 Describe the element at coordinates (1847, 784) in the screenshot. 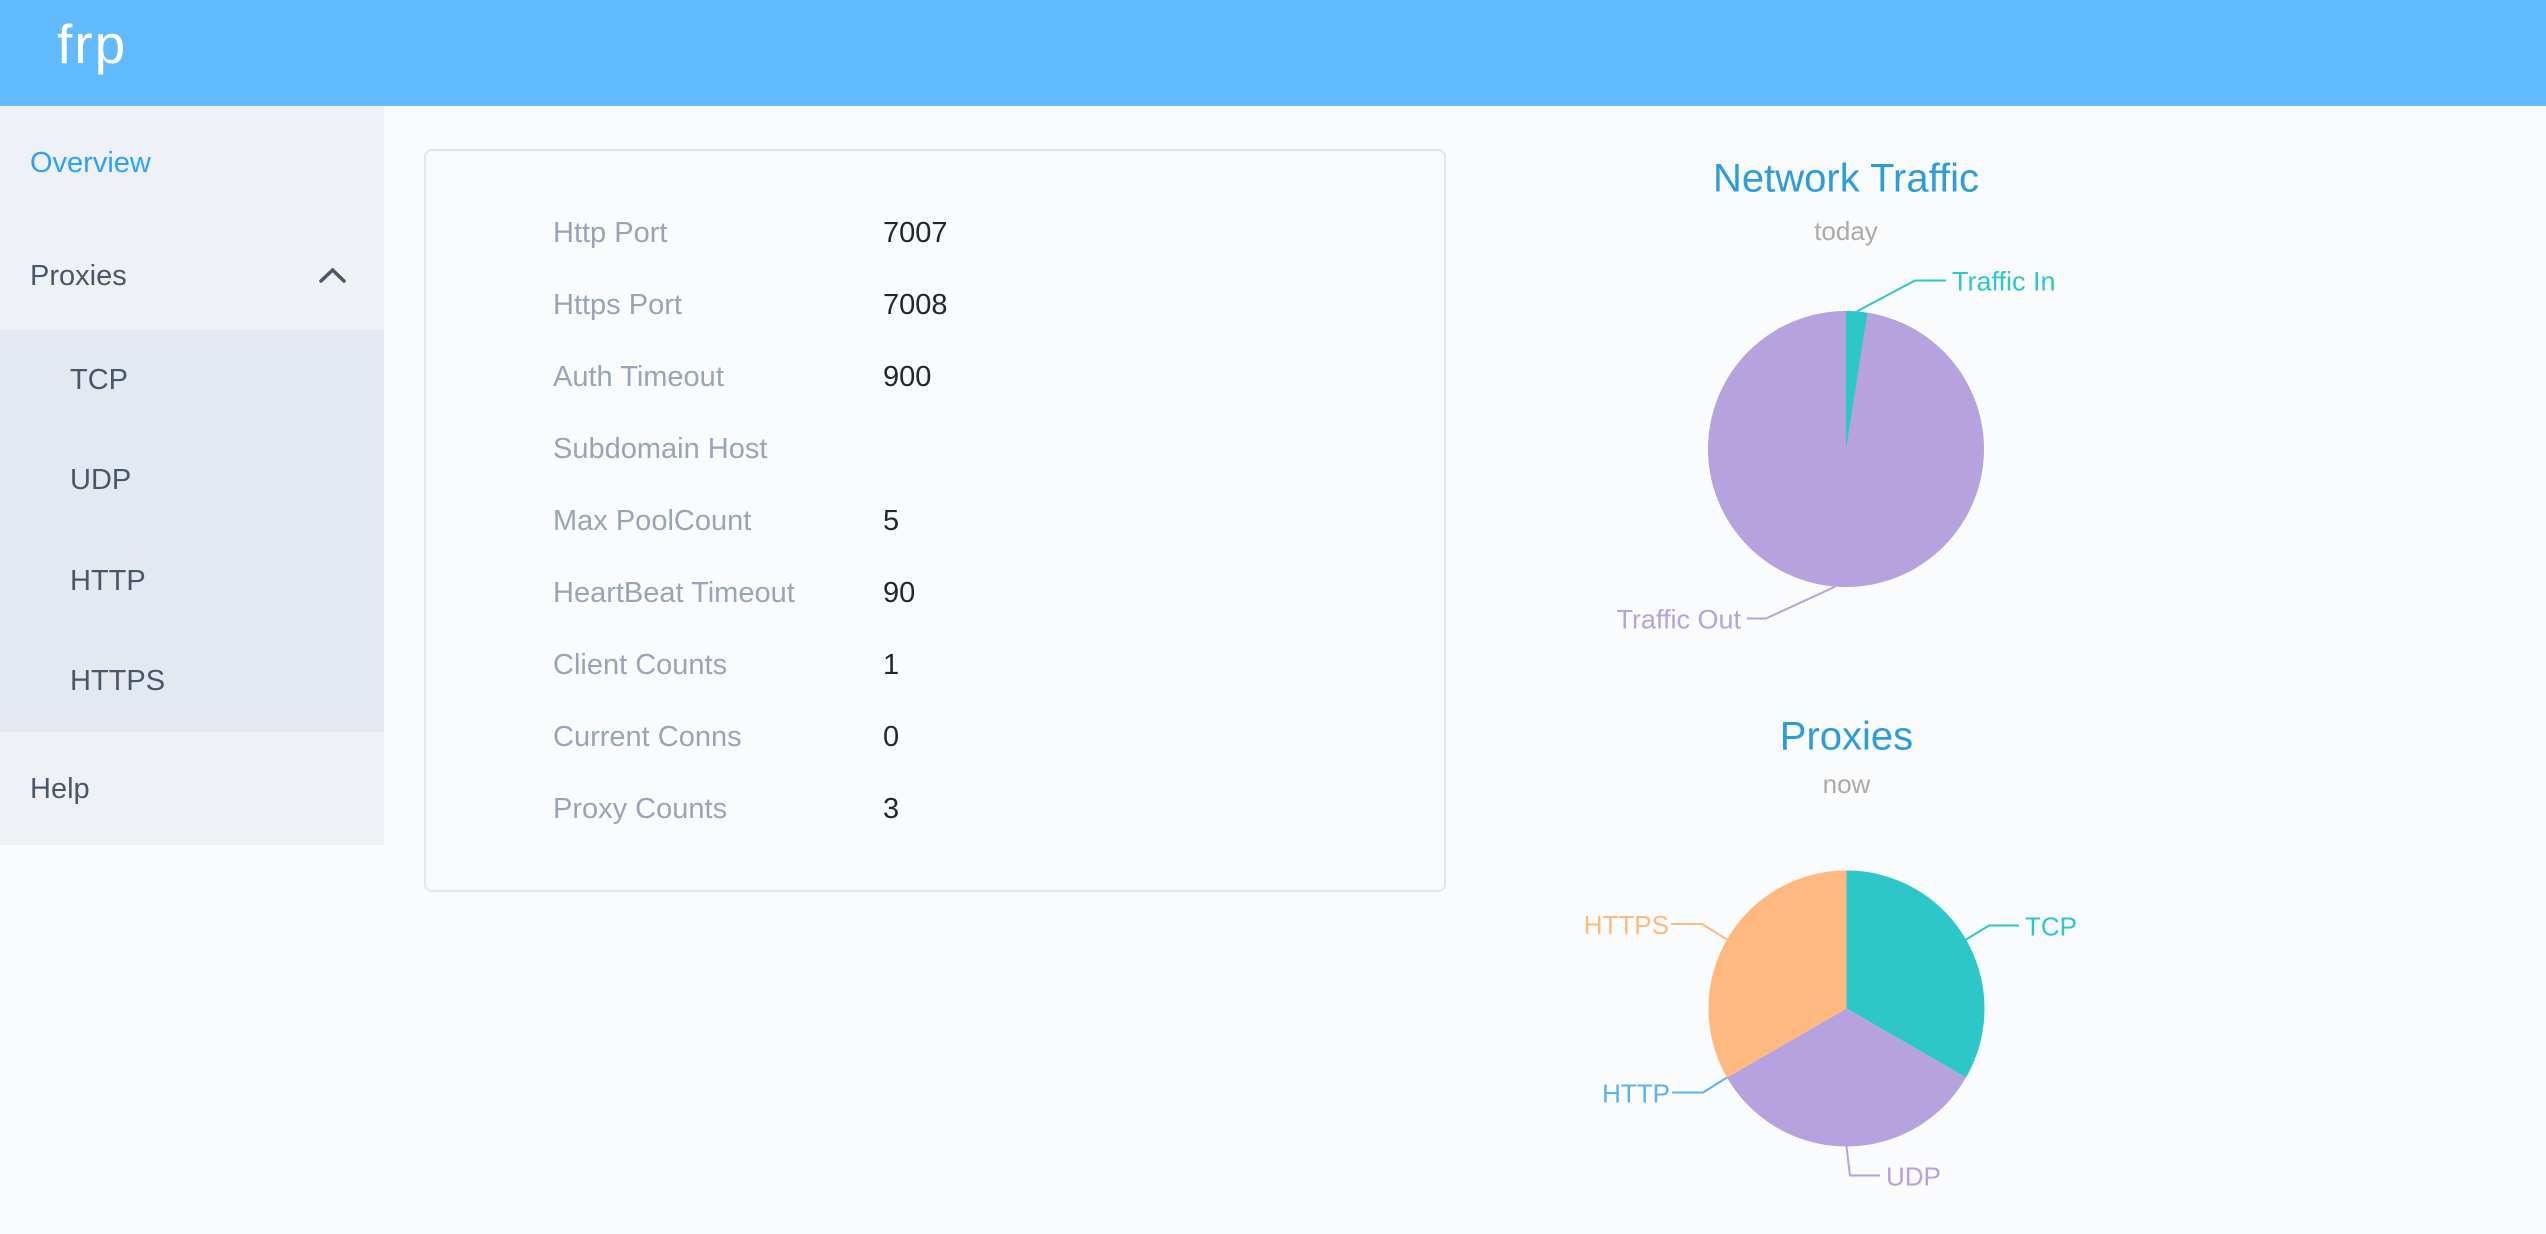

I see `svg-text: now` at that location.